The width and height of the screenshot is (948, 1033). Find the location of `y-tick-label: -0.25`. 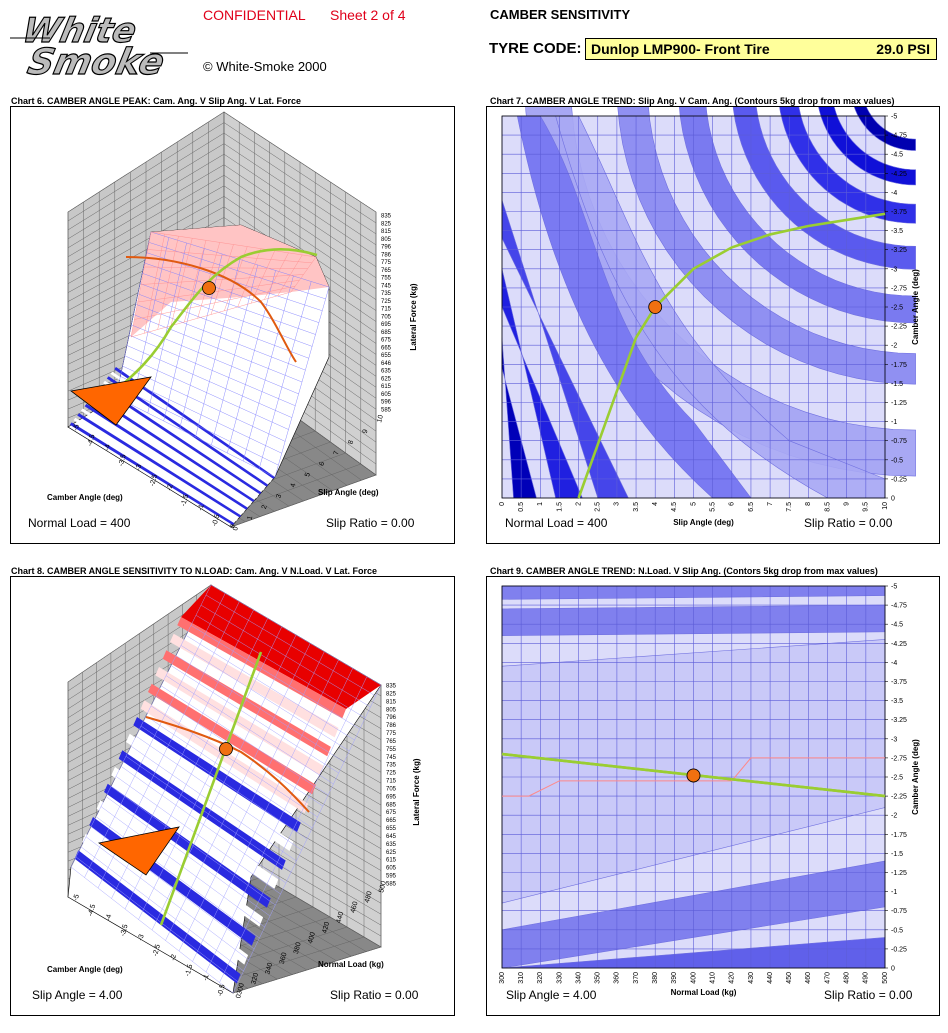

y-tick-label: -0.25 is located at coordinates (899, 949).